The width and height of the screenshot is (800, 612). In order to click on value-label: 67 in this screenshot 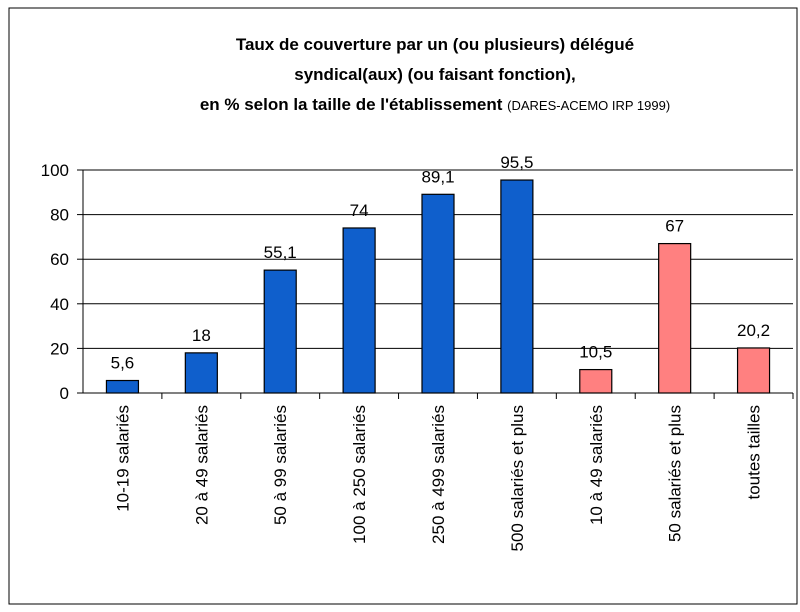, I will do `click(674, 226)`.